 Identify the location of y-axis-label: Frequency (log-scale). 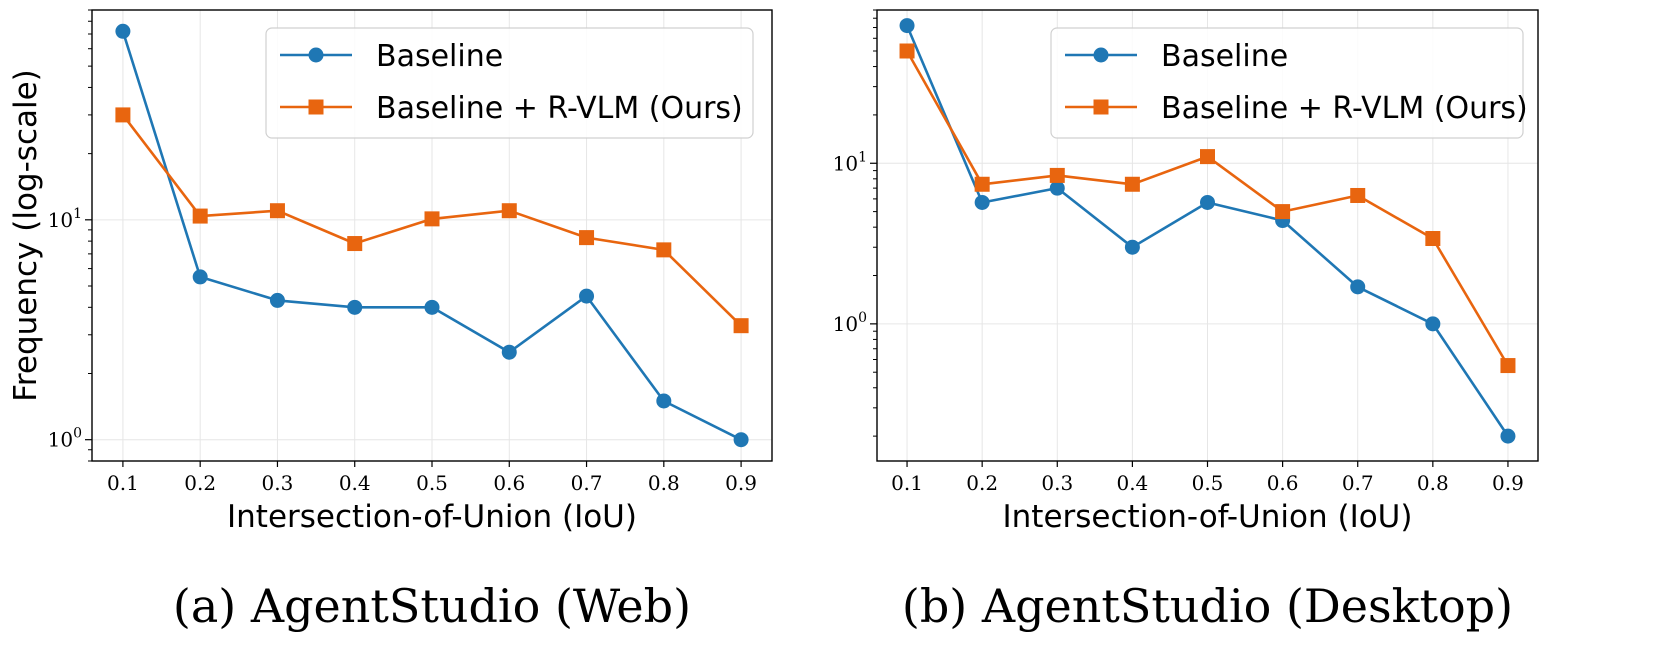
(26, 235).